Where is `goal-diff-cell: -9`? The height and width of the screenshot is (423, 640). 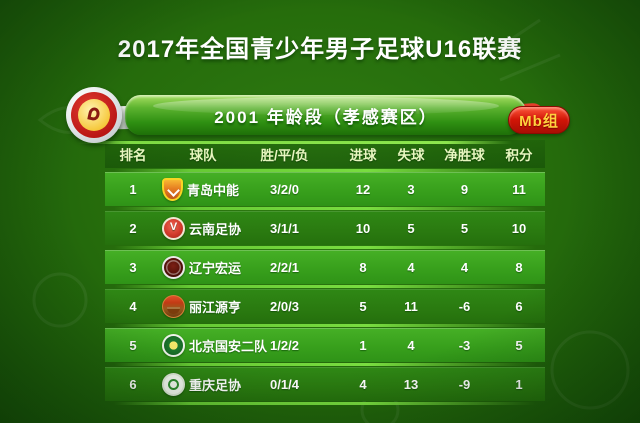 goal-diff-cell: -9 is located at coordinates (464, 384).